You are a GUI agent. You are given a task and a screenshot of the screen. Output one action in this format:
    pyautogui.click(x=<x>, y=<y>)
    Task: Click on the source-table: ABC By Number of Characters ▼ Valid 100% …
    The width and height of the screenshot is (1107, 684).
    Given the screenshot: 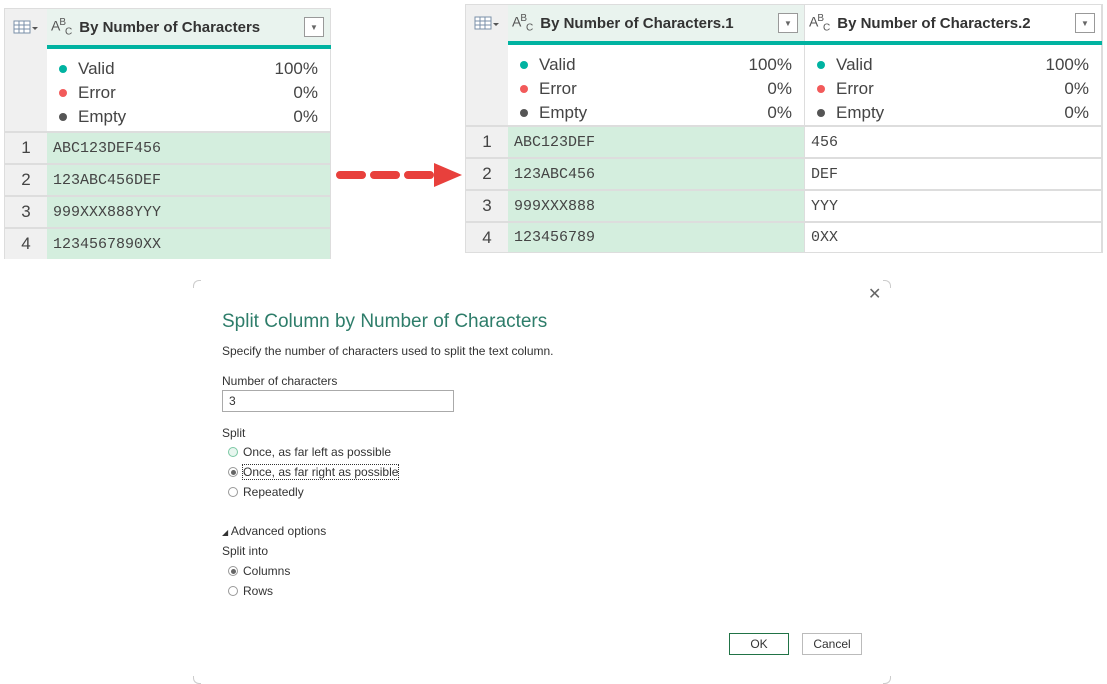 What is the action you would take?
    pyautogui.click(x=167, y=133)
    